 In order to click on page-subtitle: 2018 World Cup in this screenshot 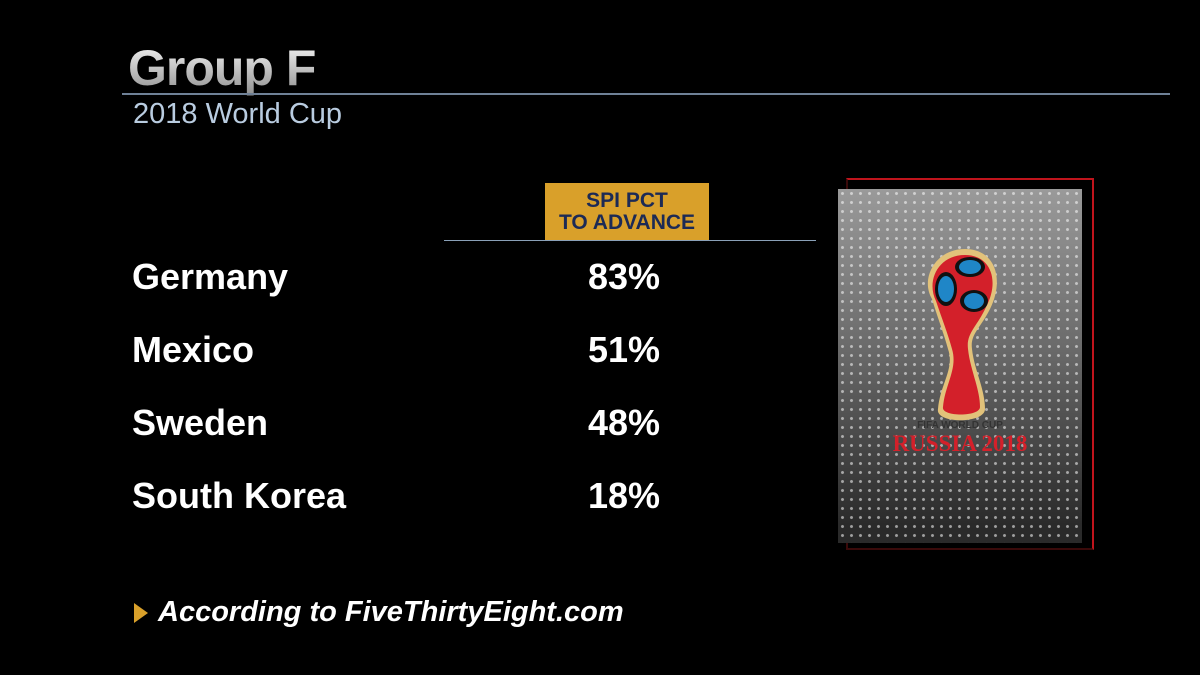, I will do `click(238, 114)`.